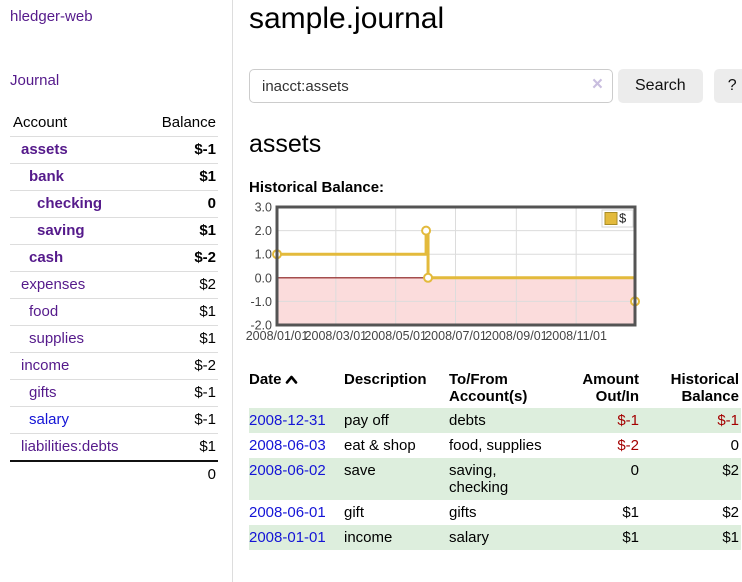 Image resolution: width=742 pixels, height=582 pixels. What do you see at coordinates (287, 470) in the screenshot?
I see `transaction-date-link: 2008-06-02` at bounding box center [287, 470].